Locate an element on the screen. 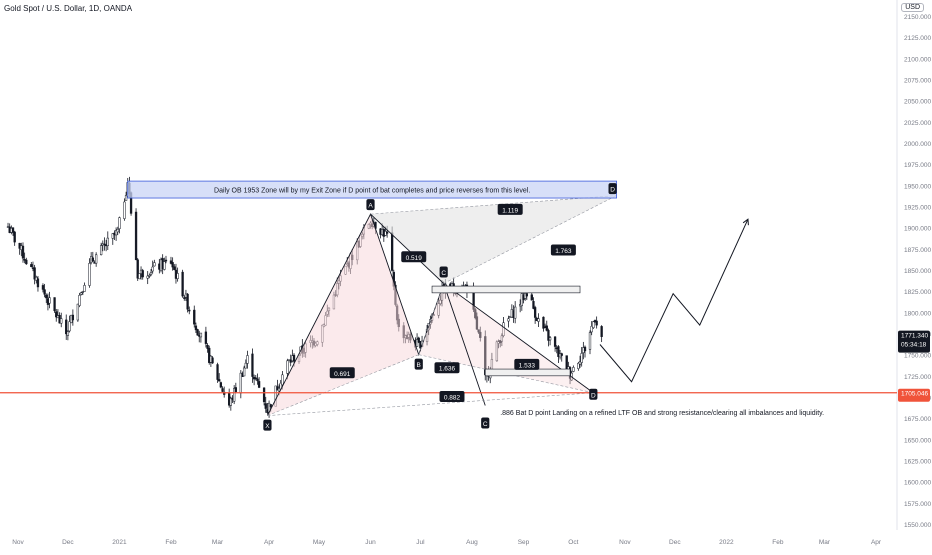 This screenshot has height=555, width=932. point-c2-label: C is located at coordinates (485, 424).